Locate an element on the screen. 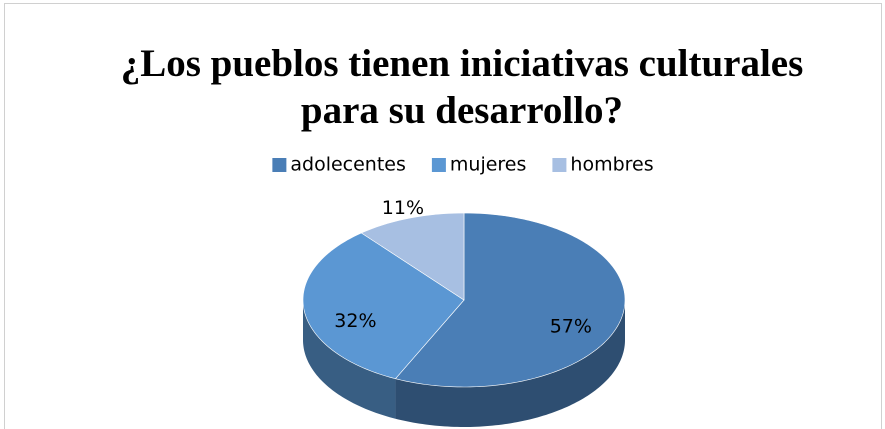 The image size is (885, 429). legend-label: mujeres is located at coordinates (488, 165).